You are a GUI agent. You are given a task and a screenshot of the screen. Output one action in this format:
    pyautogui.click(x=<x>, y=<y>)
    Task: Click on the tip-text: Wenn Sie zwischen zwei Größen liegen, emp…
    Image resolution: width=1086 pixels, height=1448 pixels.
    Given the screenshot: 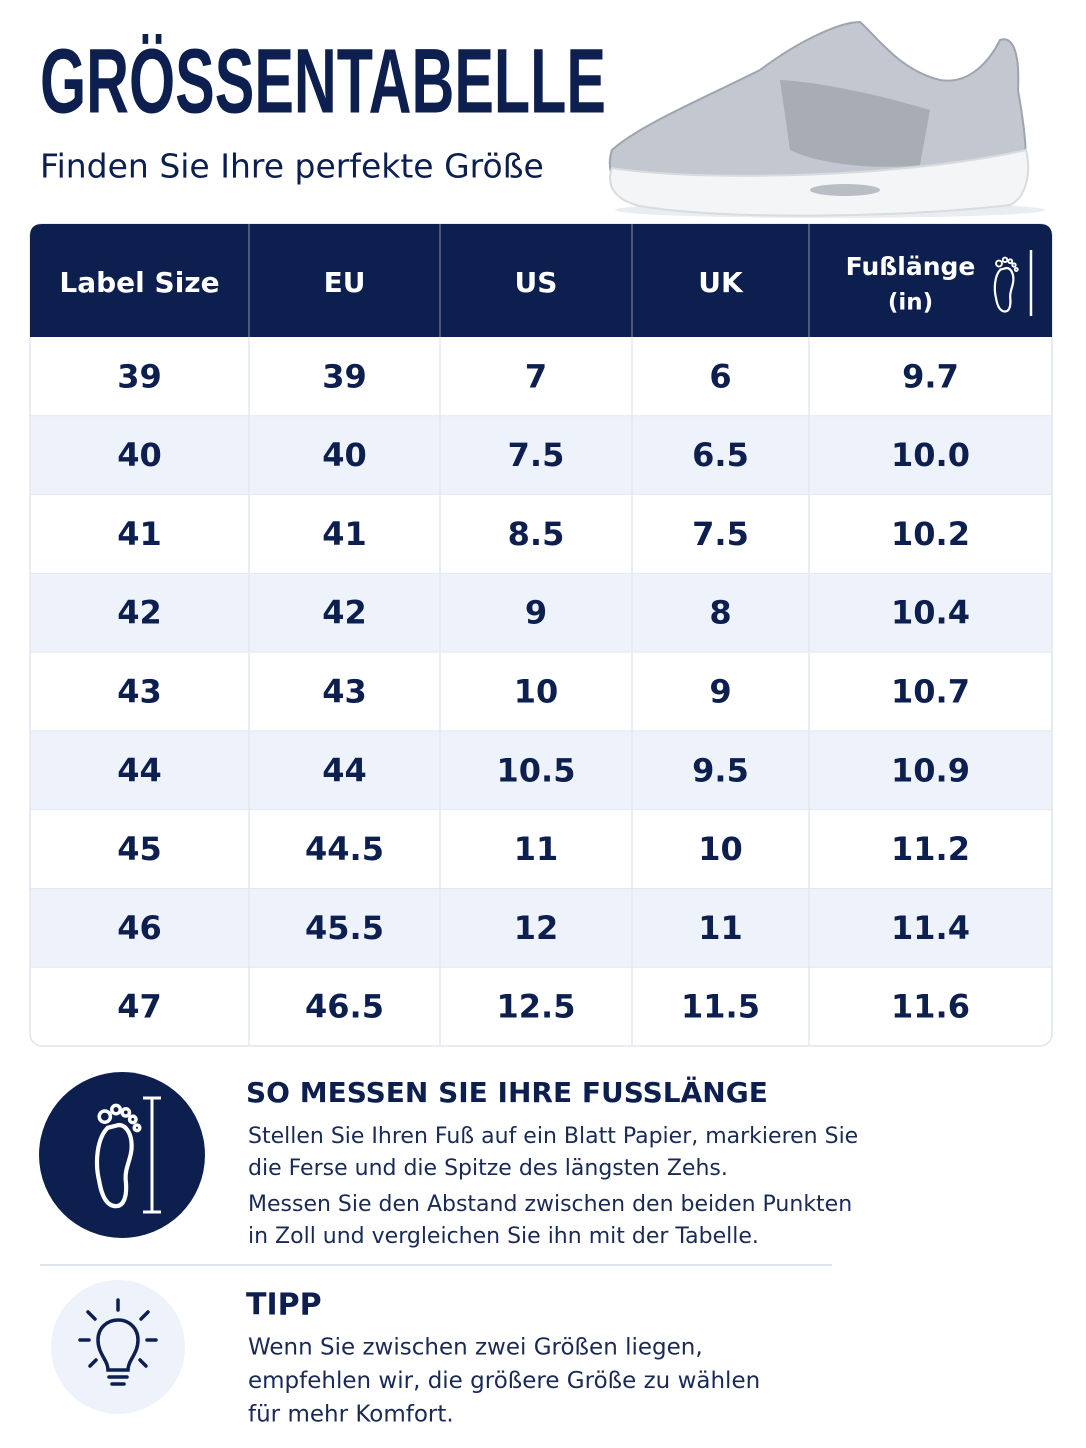 What is the action you would take?
    pyautogui.click(x=504, y=1381)
    